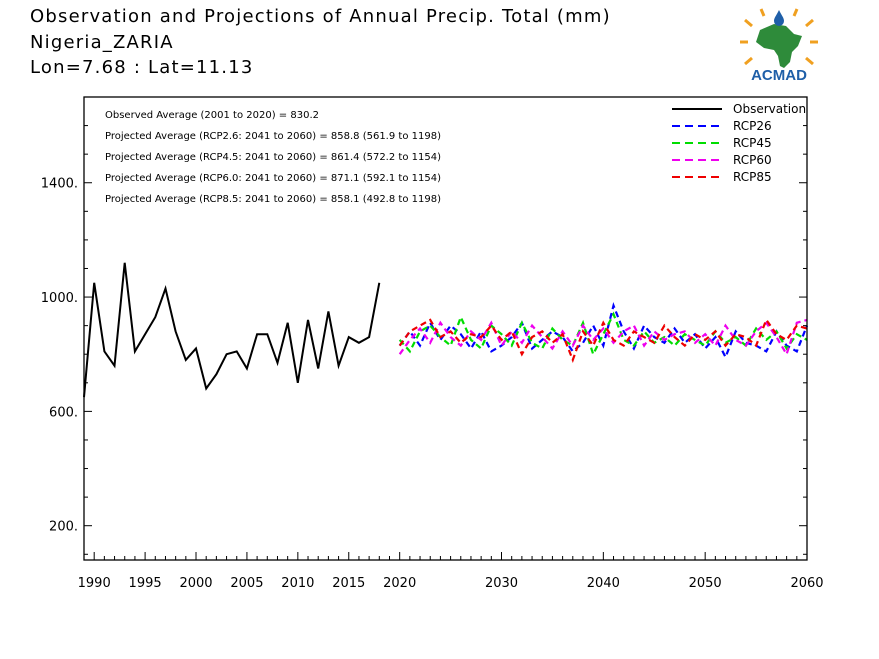  I want to click on coordinates-label: Lon=7.68 : Lat=11.13, so click(142, 67).